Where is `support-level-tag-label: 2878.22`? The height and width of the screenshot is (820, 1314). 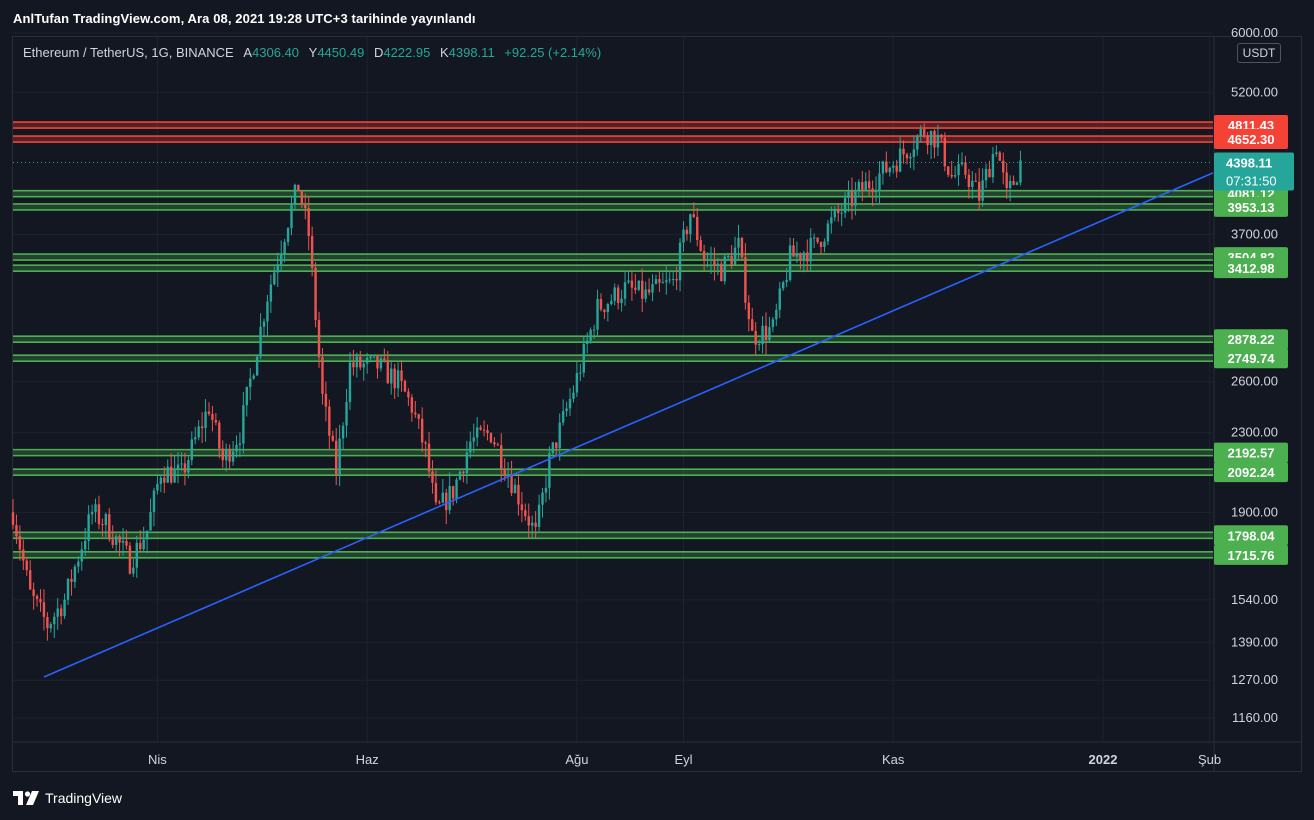
support-level-tag-label: 2878.22 is located at coordinates (1251, 339).